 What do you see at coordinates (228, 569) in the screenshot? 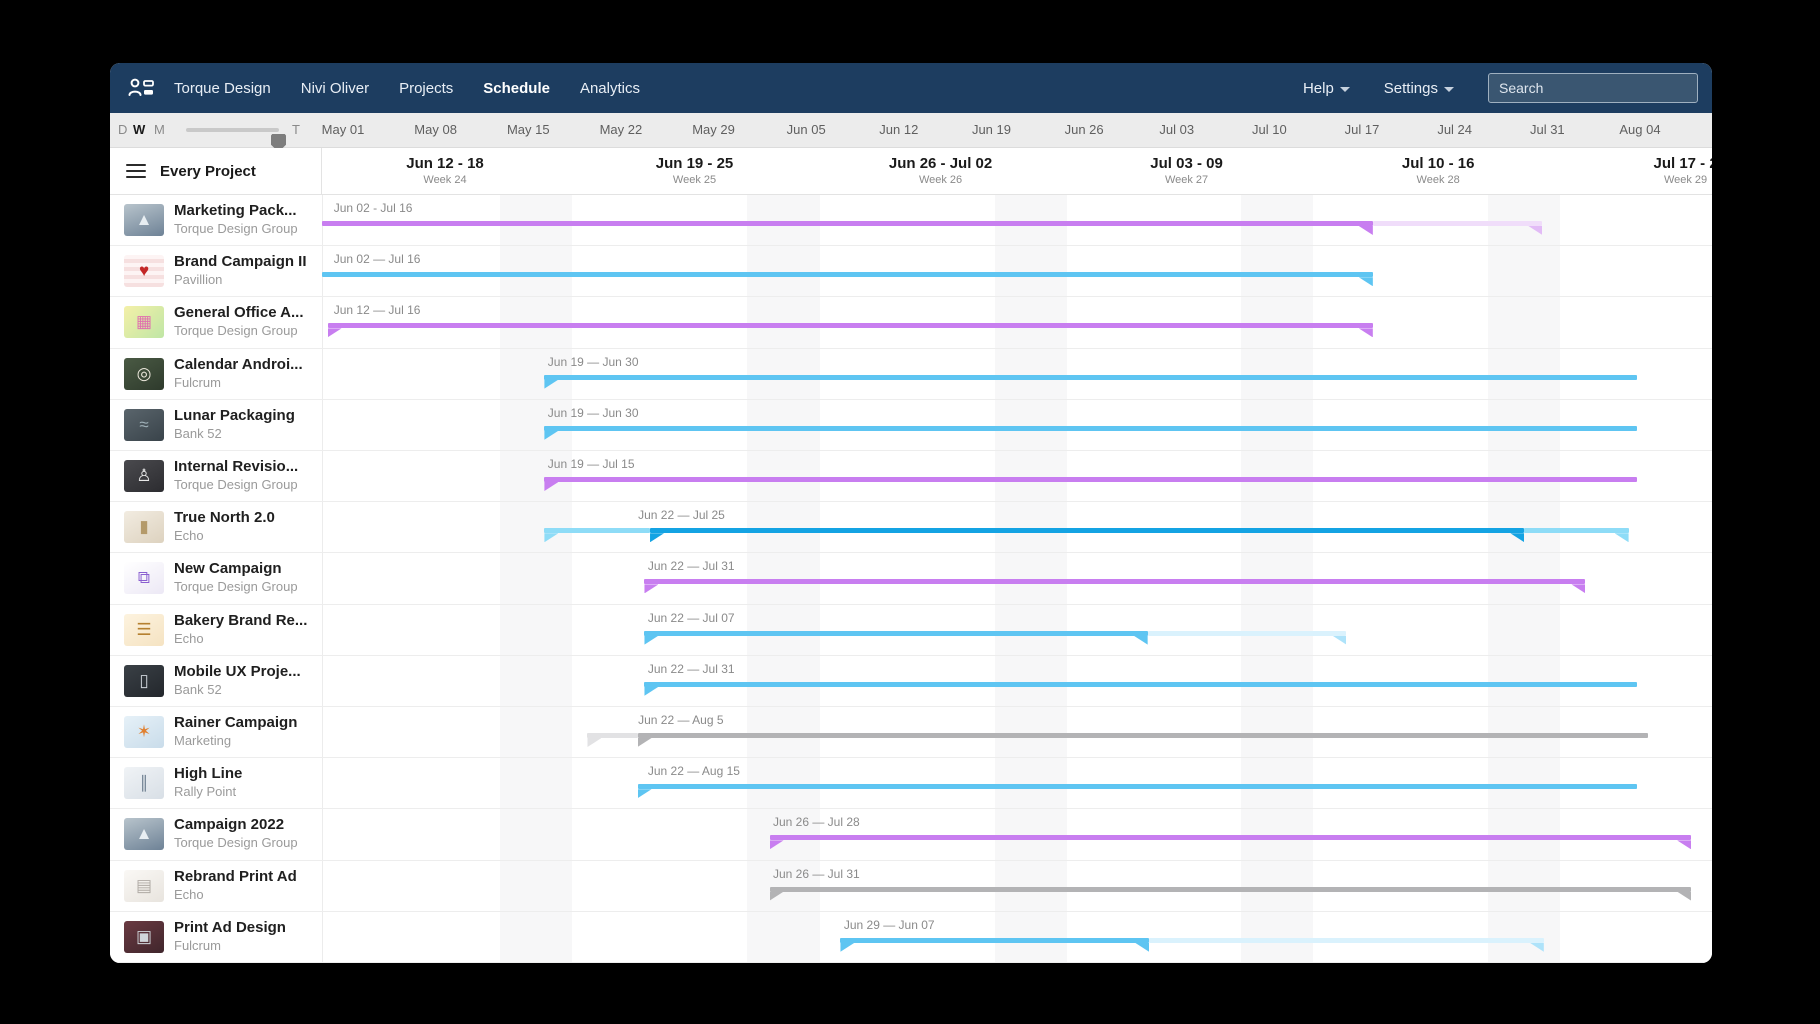
I see `project-name: New Campaign` at bounding box center [228, 569].